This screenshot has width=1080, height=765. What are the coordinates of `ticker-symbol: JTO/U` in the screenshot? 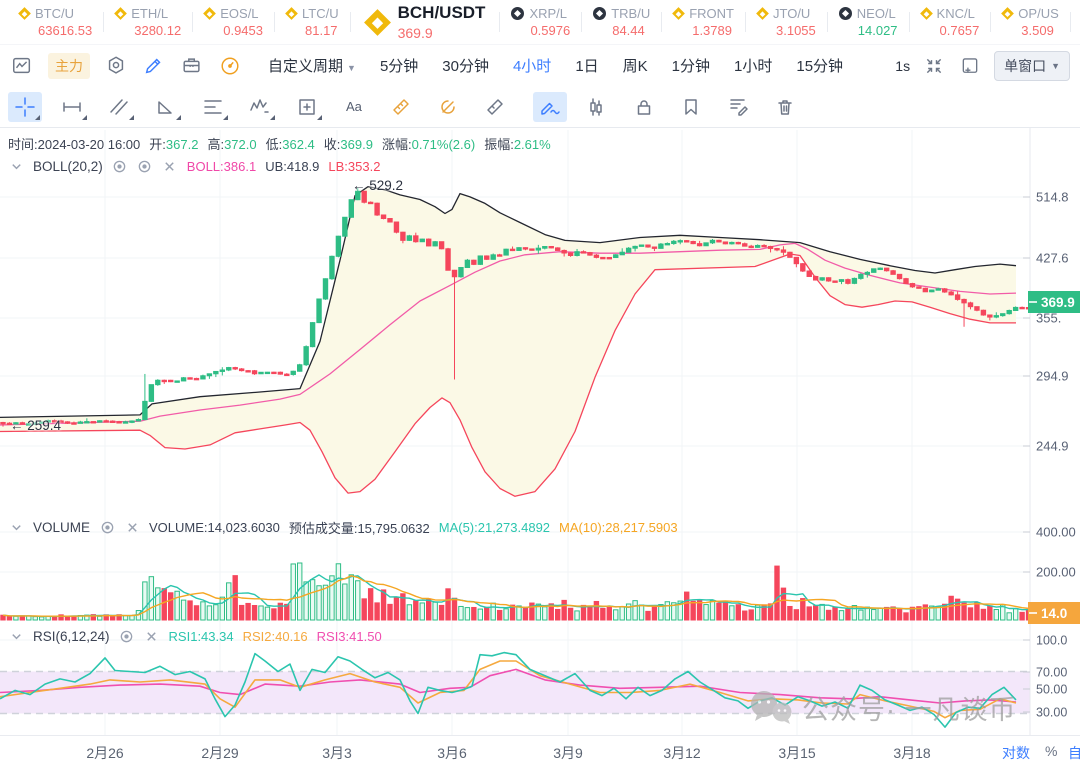 It's located at (792, 13).